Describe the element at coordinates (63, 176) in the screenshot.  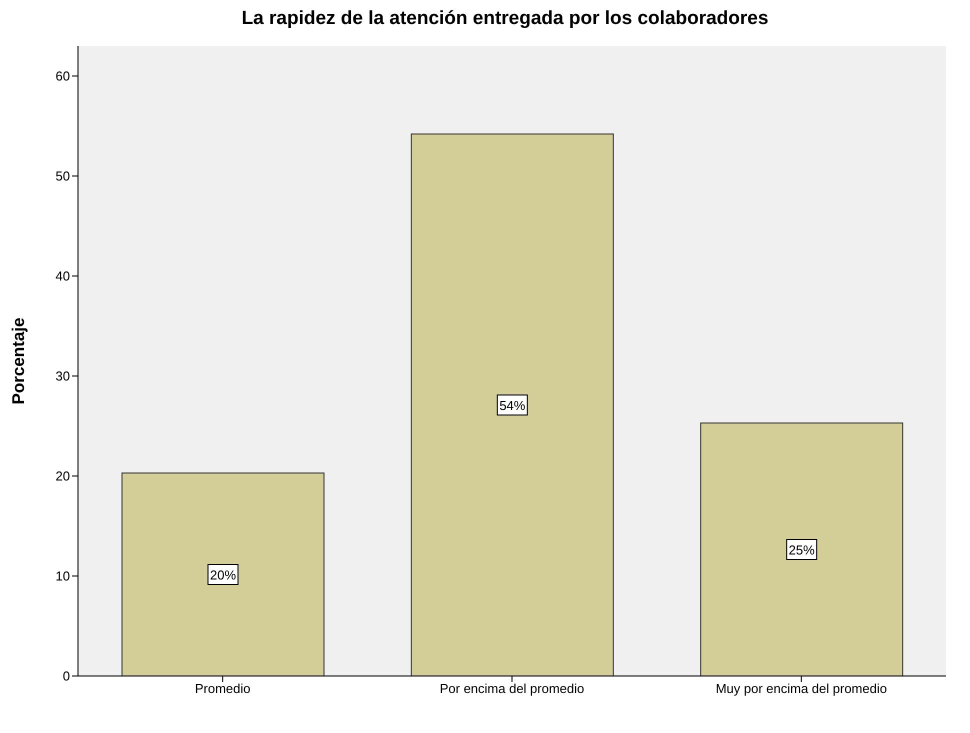
I see `y-tick-label: 50` at that location.